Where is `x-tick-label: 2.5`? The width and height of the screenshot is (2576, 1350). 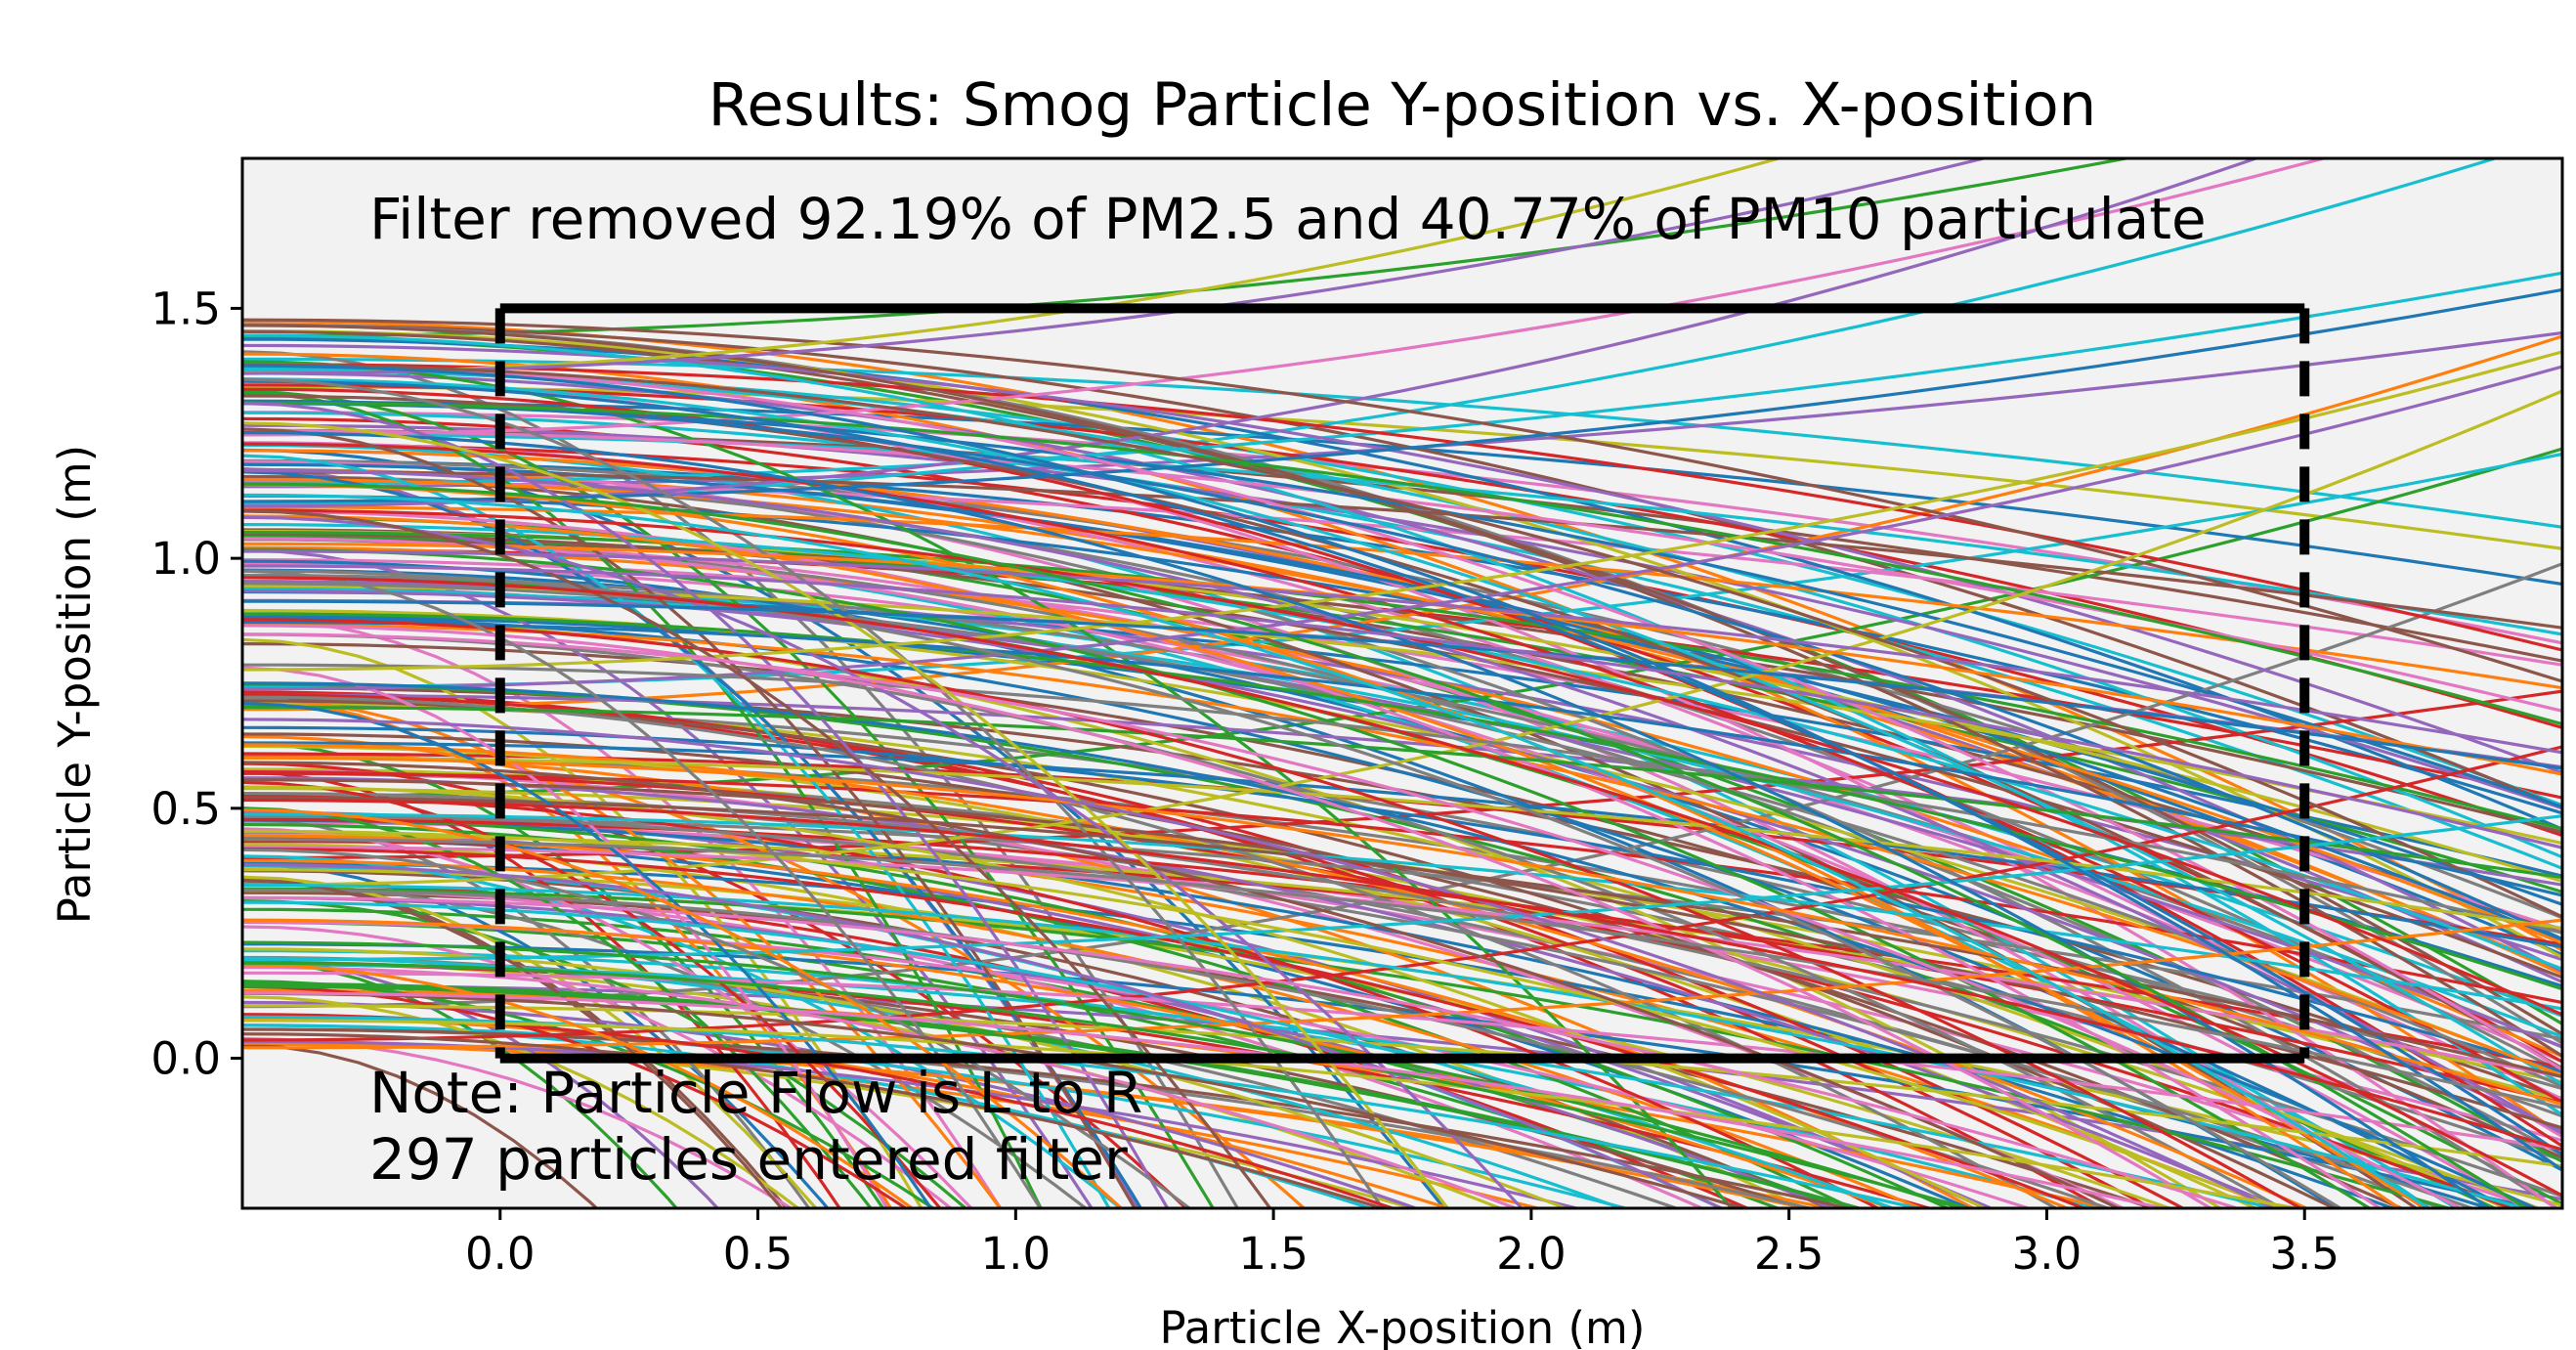
x-tick-label: 2.5 is located at coordinates (1790, 1254).